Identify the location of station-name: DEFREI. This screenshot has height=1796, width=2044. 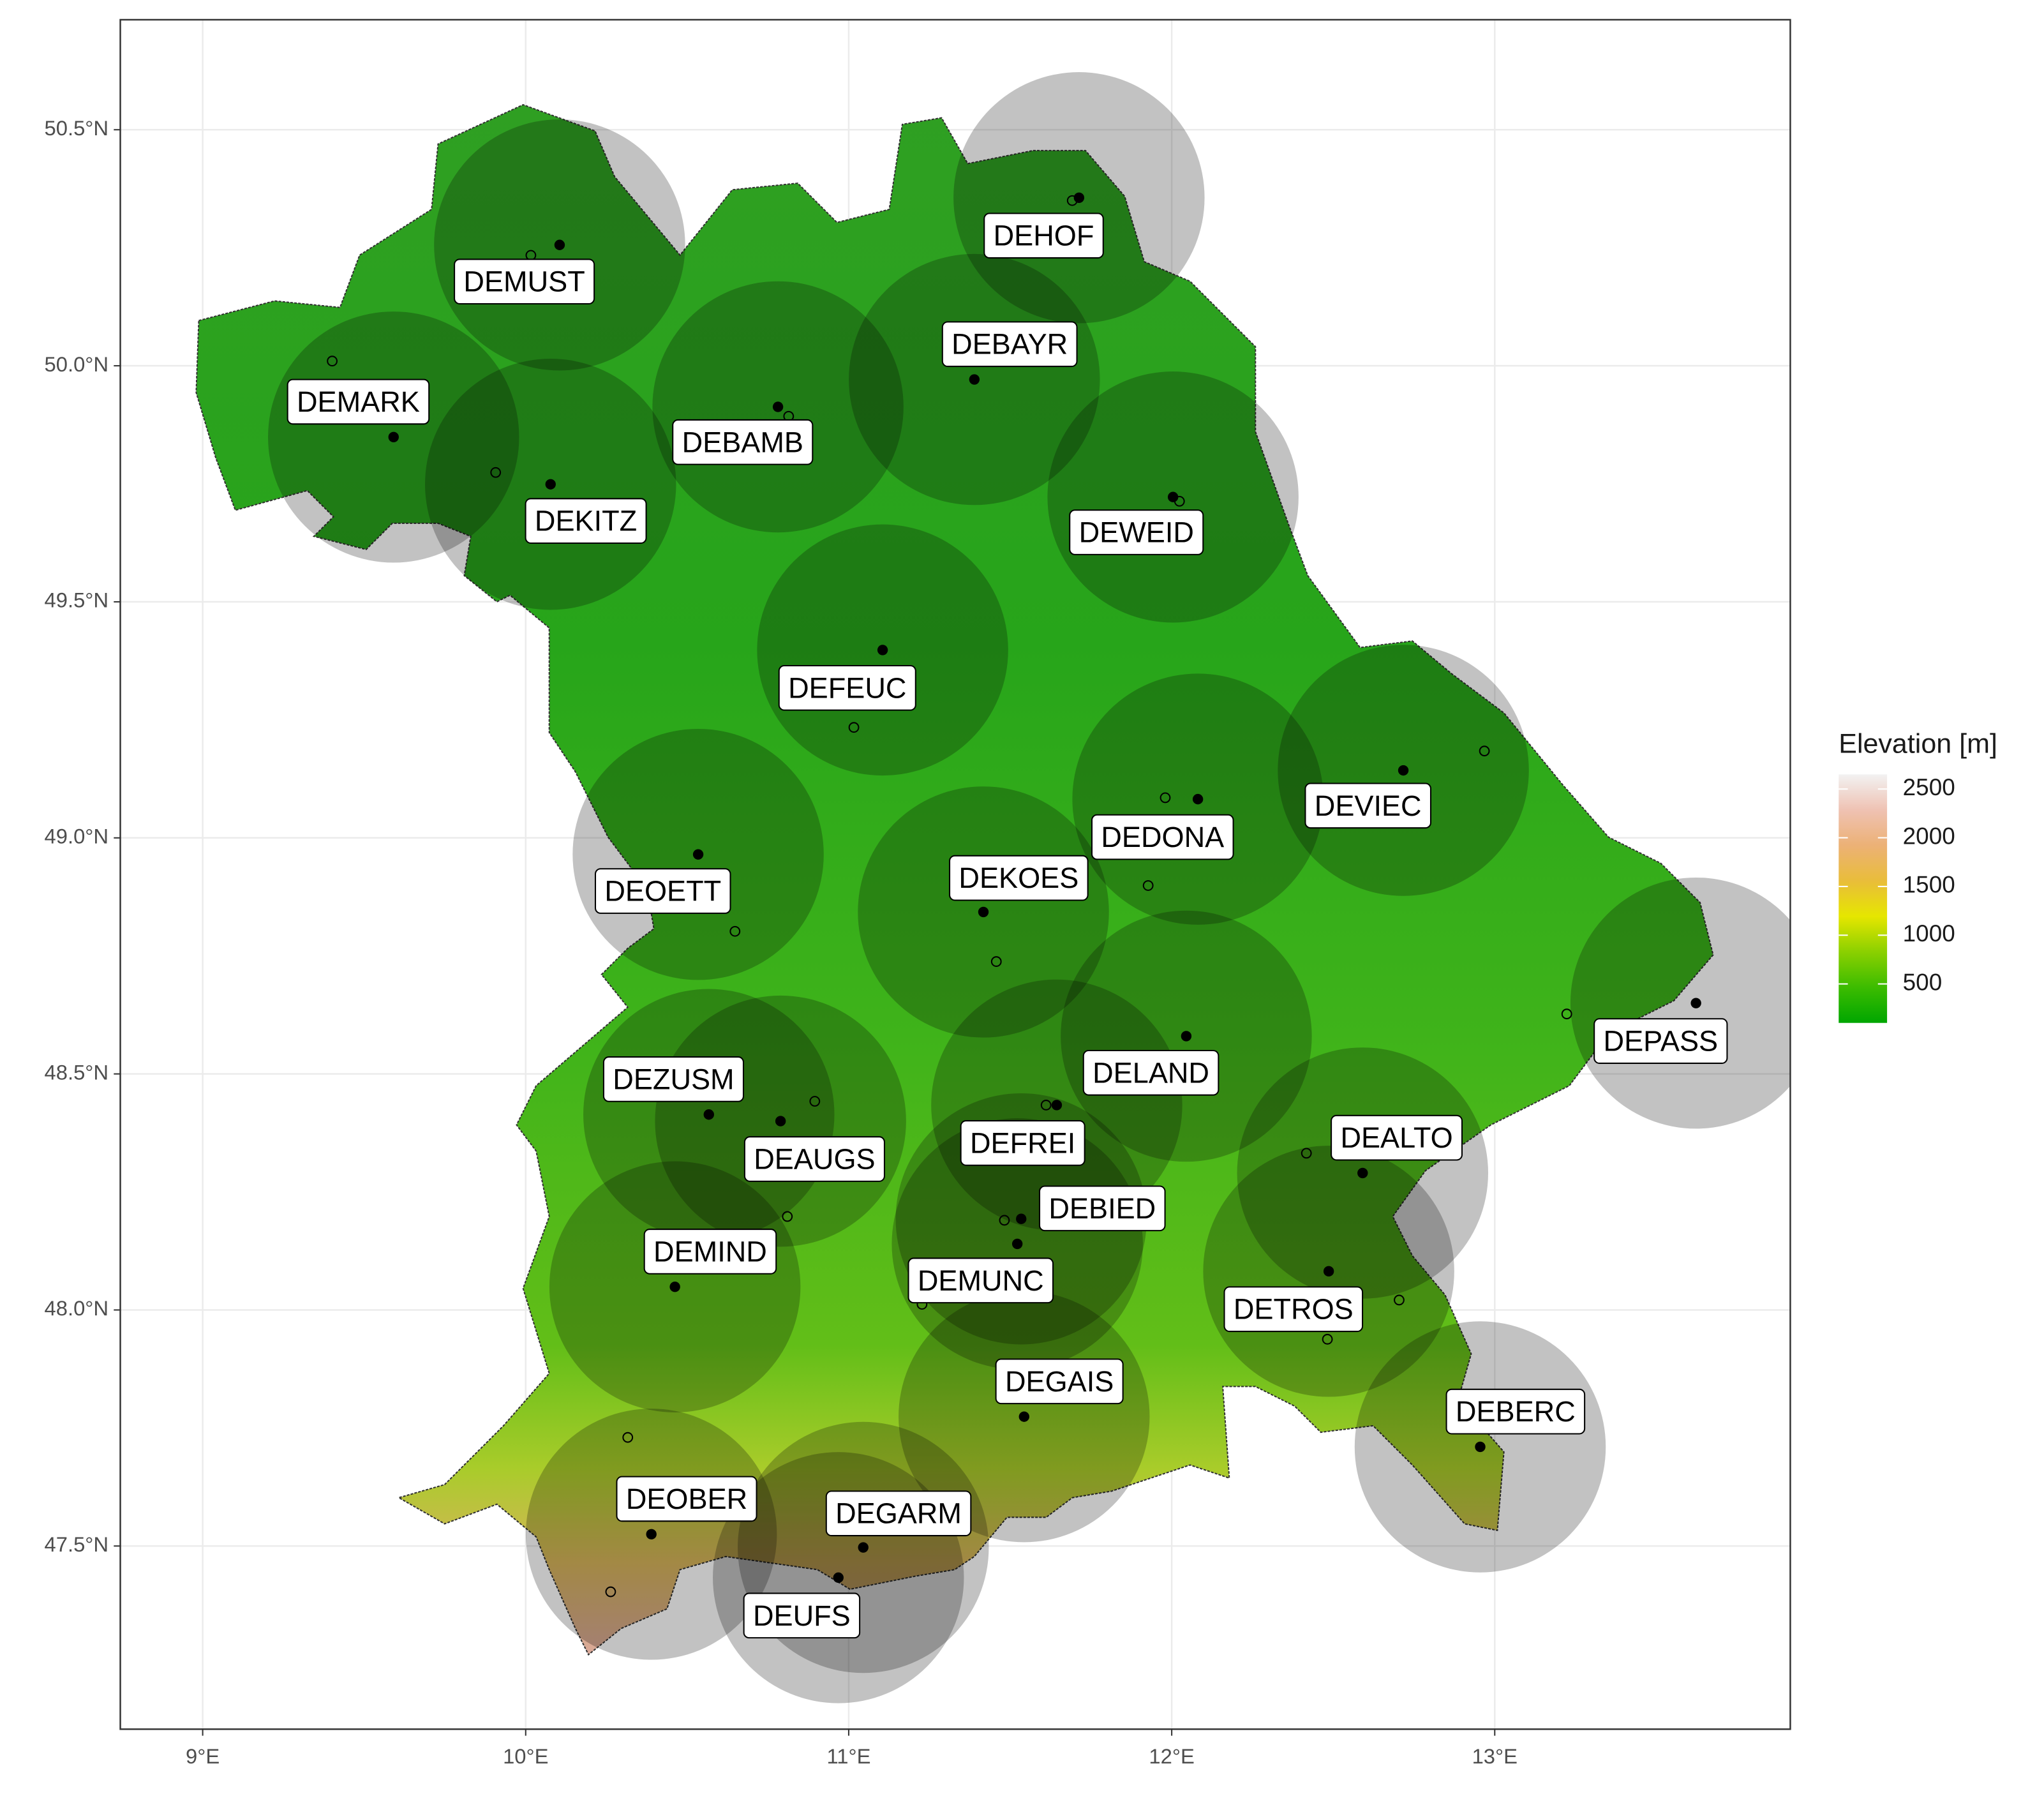
(1023, 1142).